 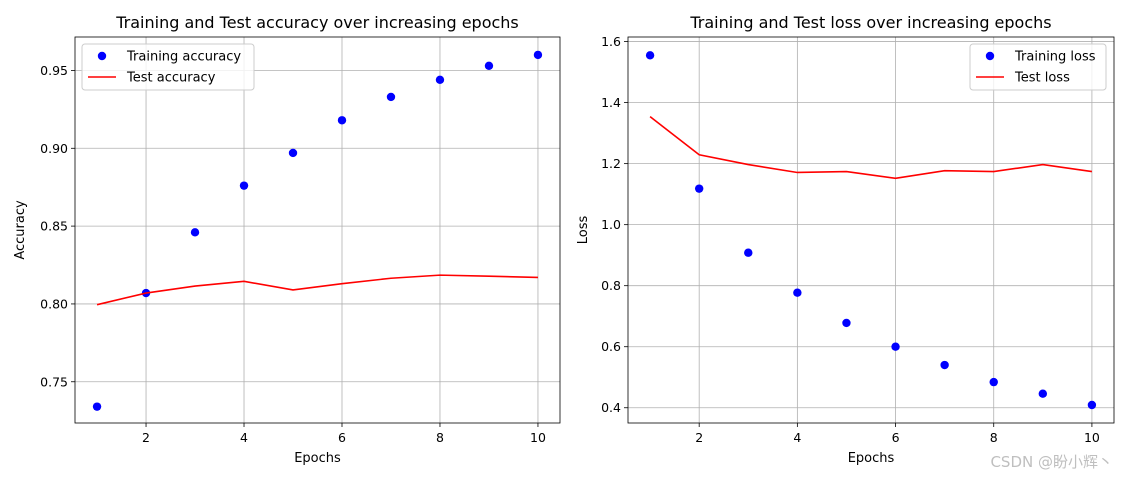 What do you see at coordinates (146, 437) in the screenshot?
I see `chart-1-x-tick-label: 2` at bounding box center [146, 437].